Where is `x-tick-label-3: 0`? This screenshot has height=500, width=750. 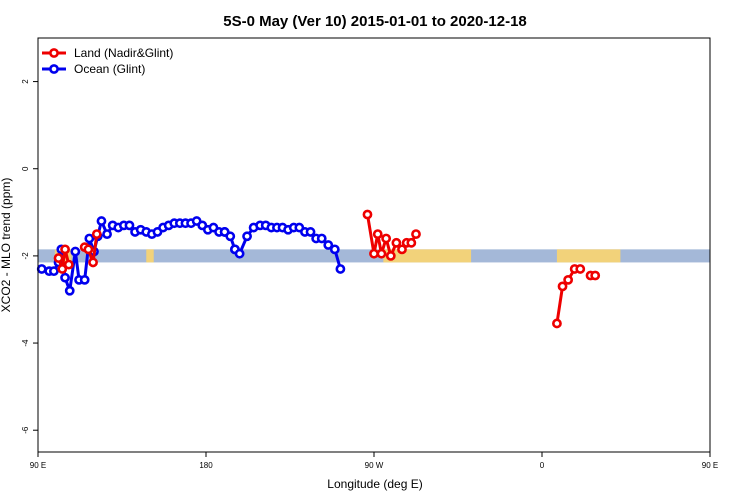
x-tick-label-3: 0 is located at coordinates (542, 465).